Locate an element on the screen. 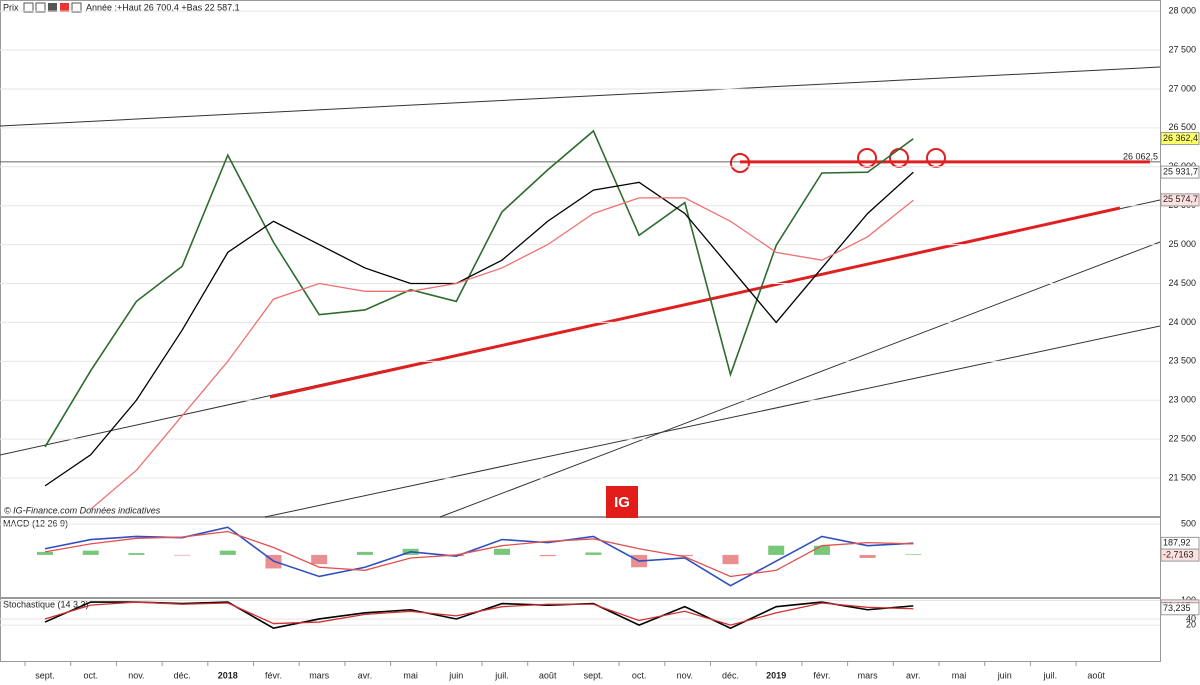 Image resolution: width=1200 pixels, height=685 pixels. y-tick-label: 27 000 is located at coordinates (1182, 88).